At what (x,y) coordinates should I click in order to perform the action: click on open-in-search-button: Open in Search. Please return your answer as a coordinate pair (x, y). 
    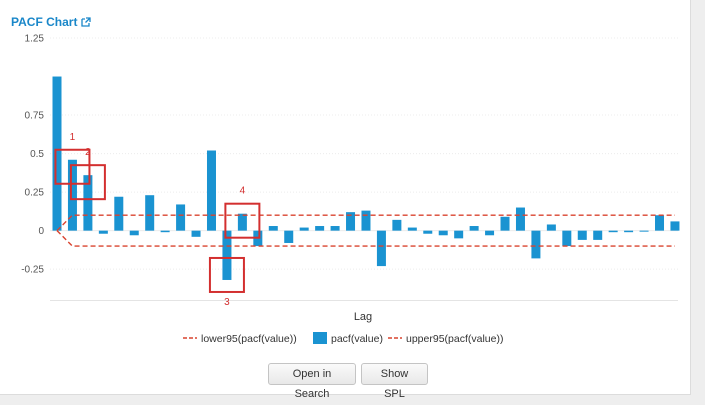
    Looking at the image, I should click on (312, 381).